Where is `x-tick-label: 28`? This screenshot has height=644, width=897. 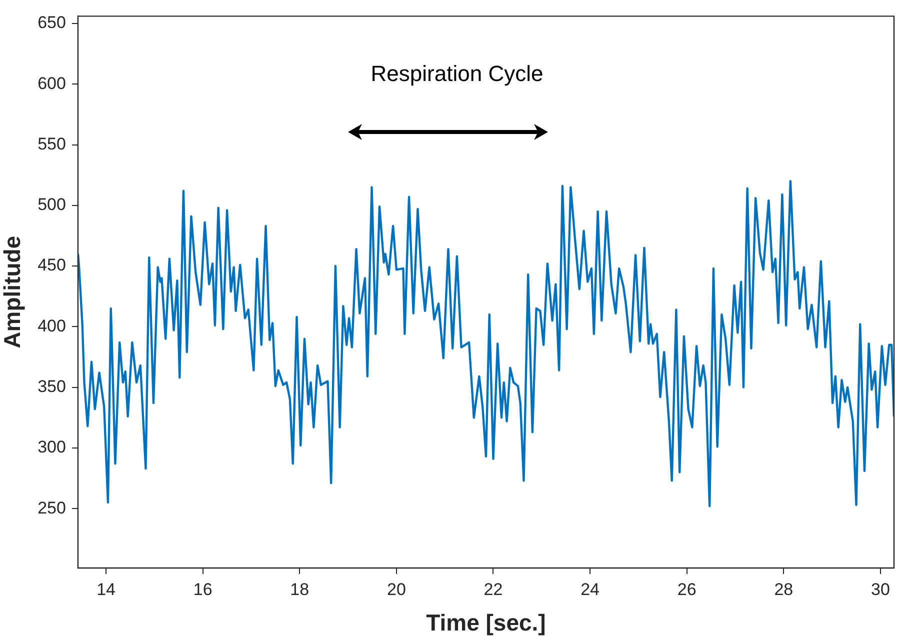 x-tick-label: 28 is located at coordinates (784, 589).